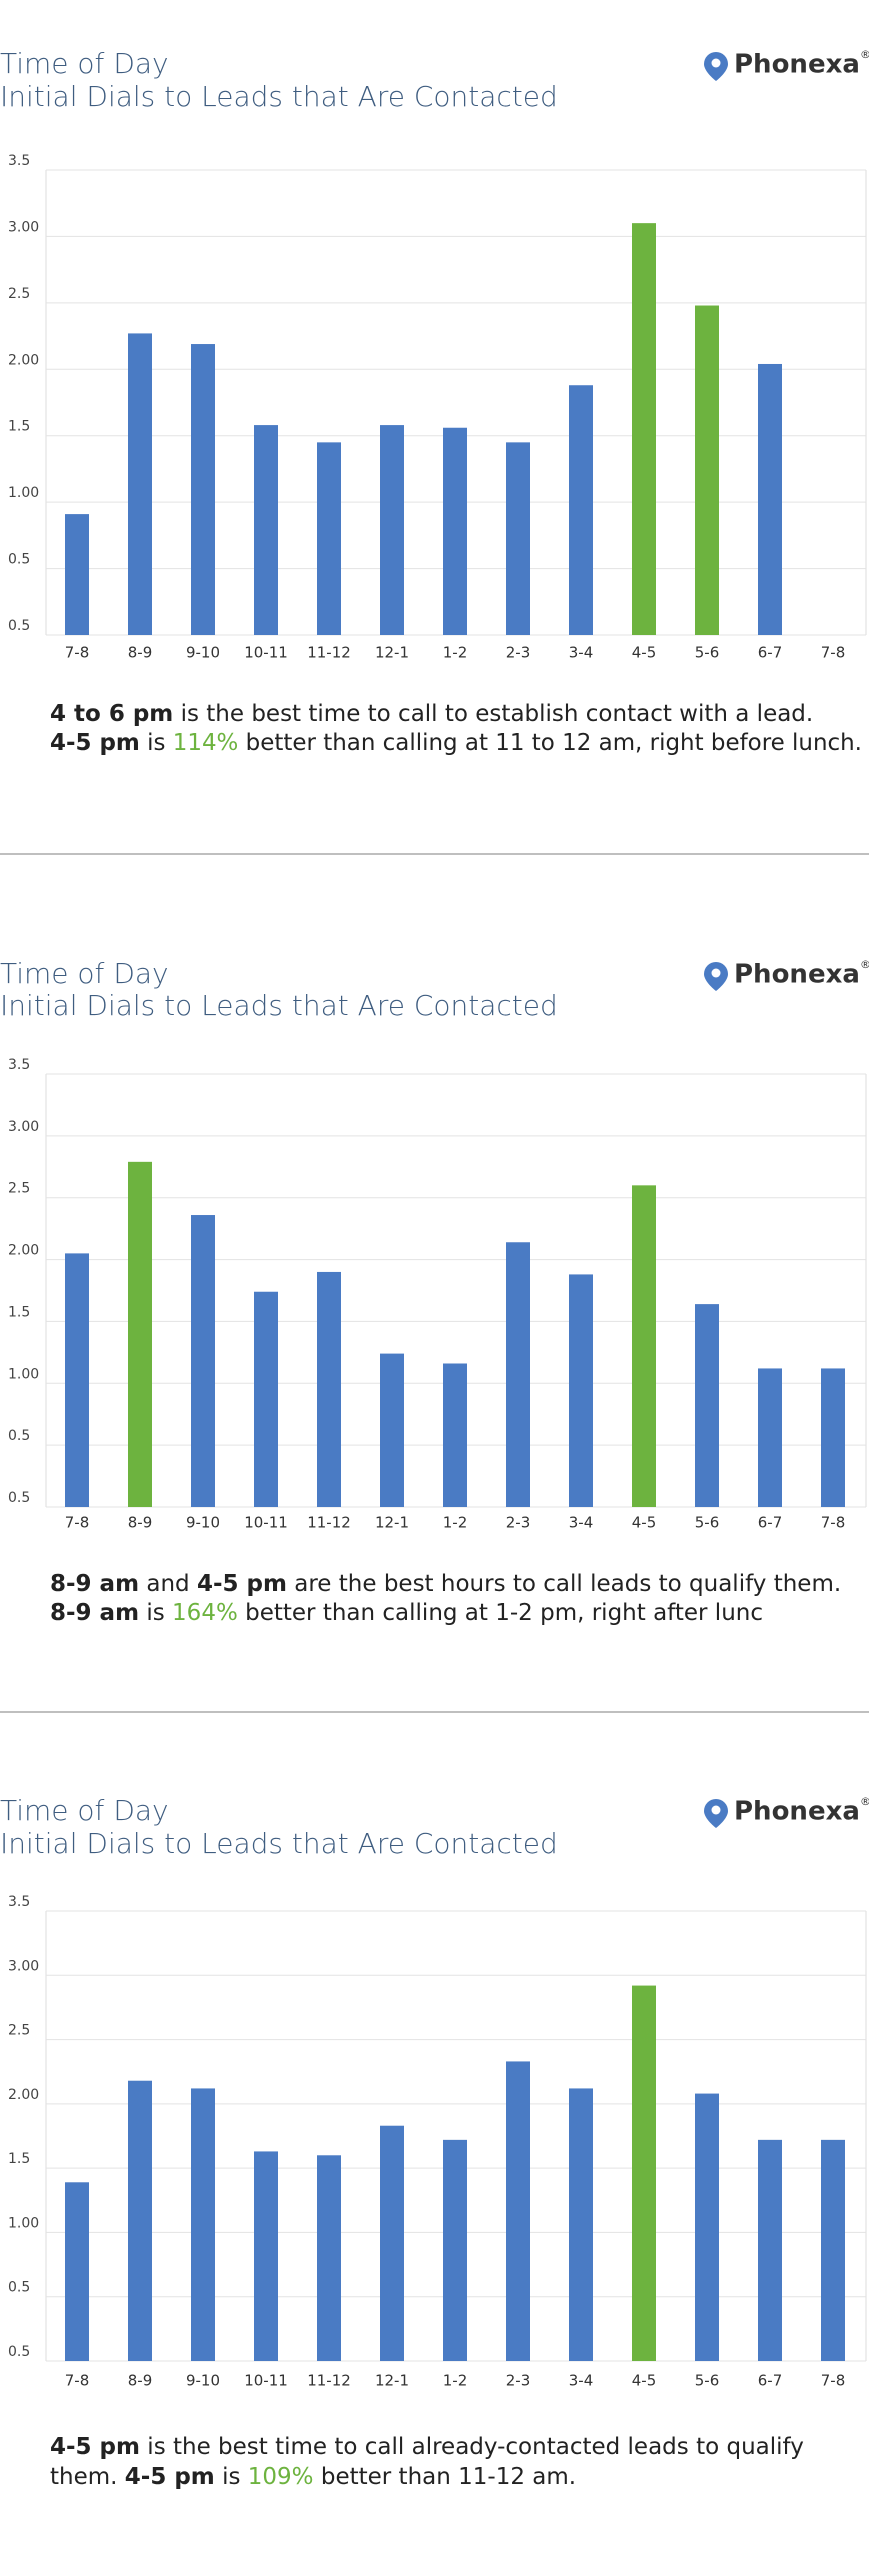 The image size is (869, 2560). What do you see at coordinates (392, 1523) in the screenshot?
I see `x-tick-label: 12-1` at bounding box center [392, 1523].